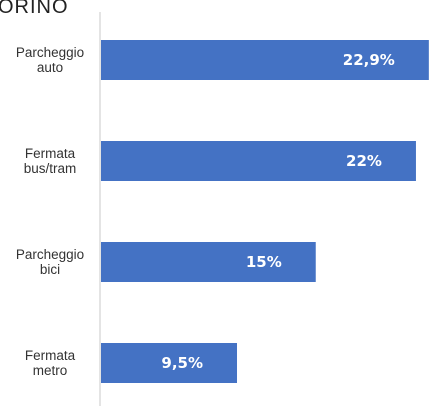  I want to click on category-label-2-line-1: bici, so click(50, 269).